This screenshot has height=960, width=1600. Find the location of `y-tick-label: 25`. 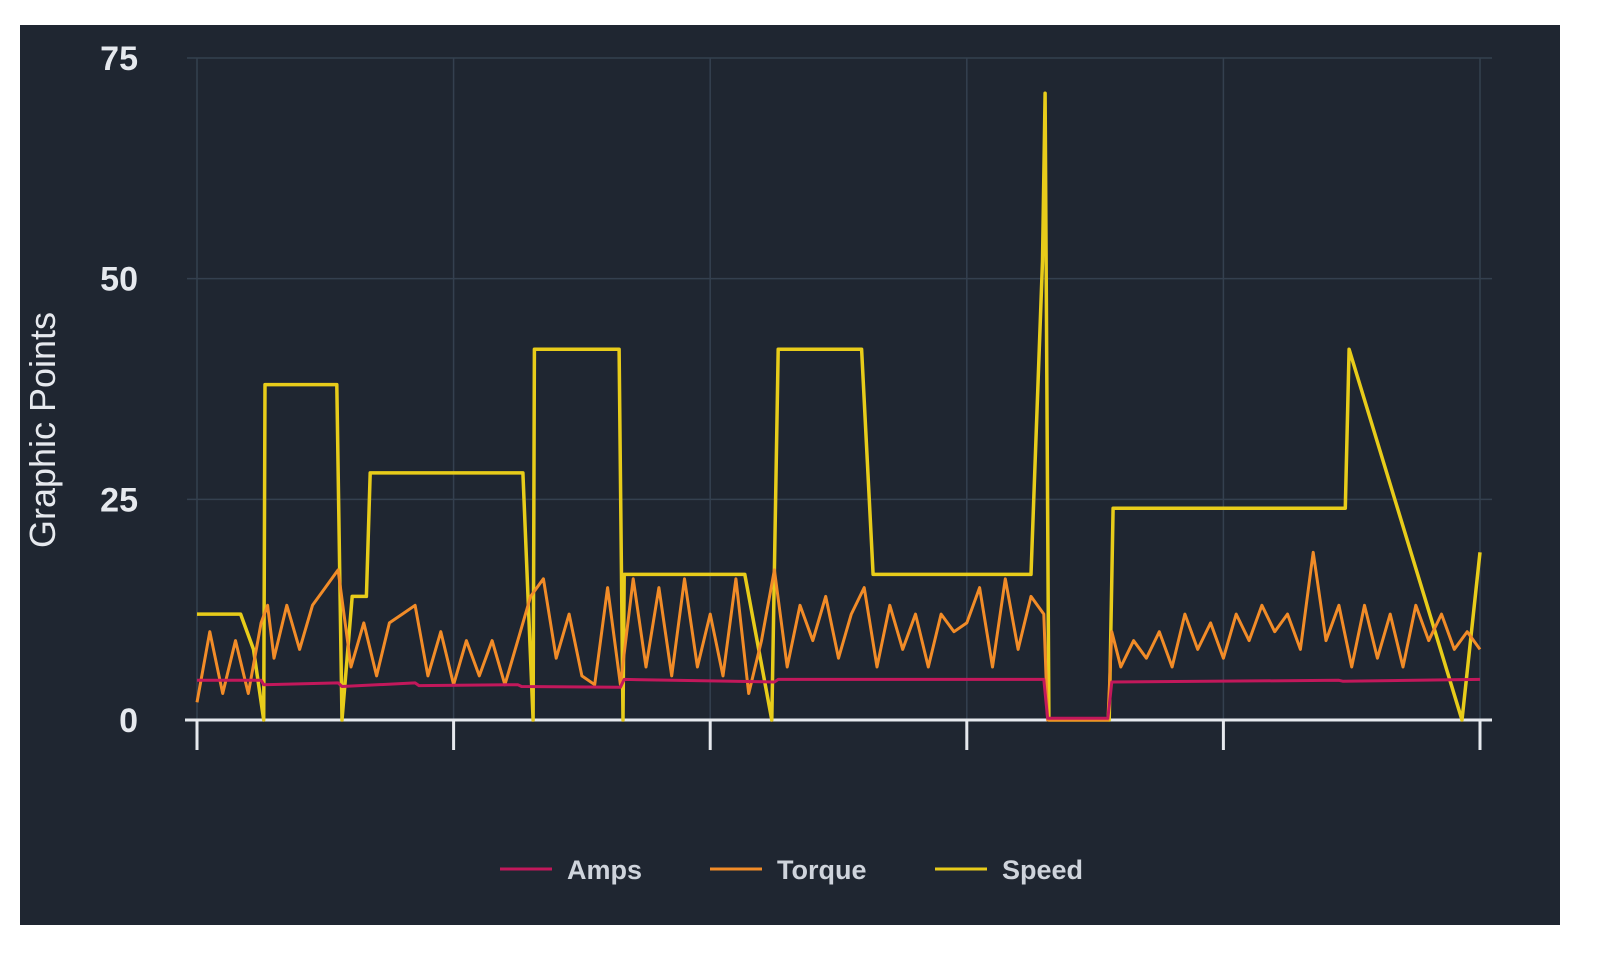

y-tick-label: 25 is located at coordinates (119, 500).